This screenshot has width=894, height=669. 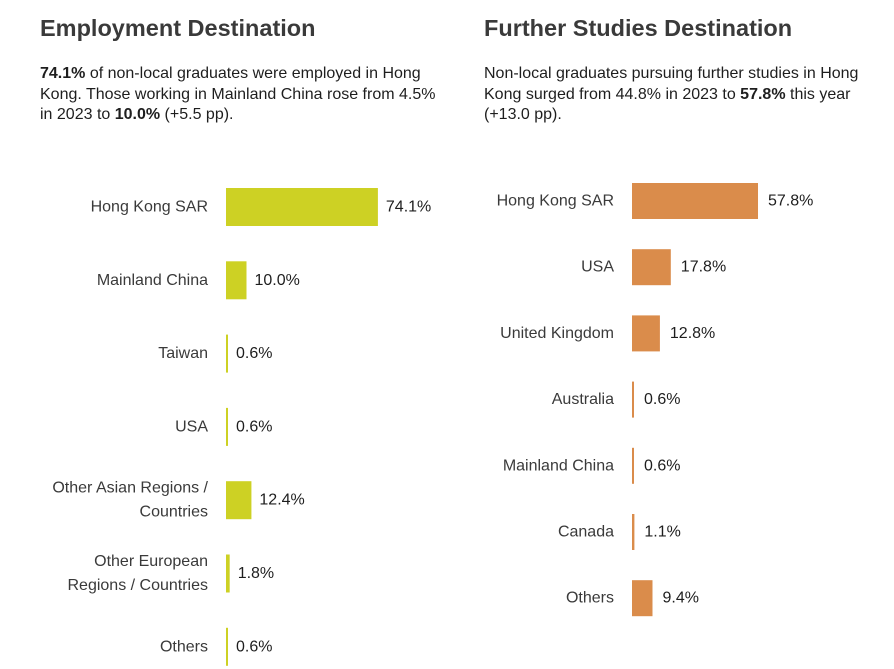 I want to click on employment-category-label-6: Others, so click(x=184, y=646).